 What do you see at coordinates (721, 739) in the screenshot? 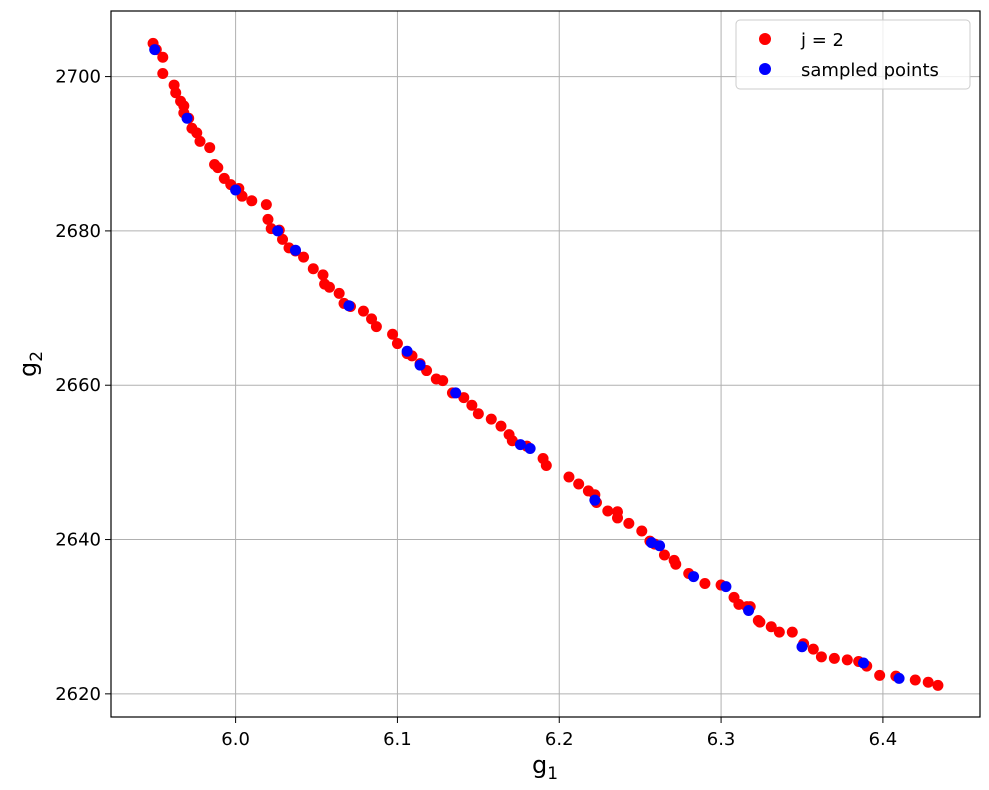
I see `x-tick-label: 6.3` at bounding box center [721, 739].